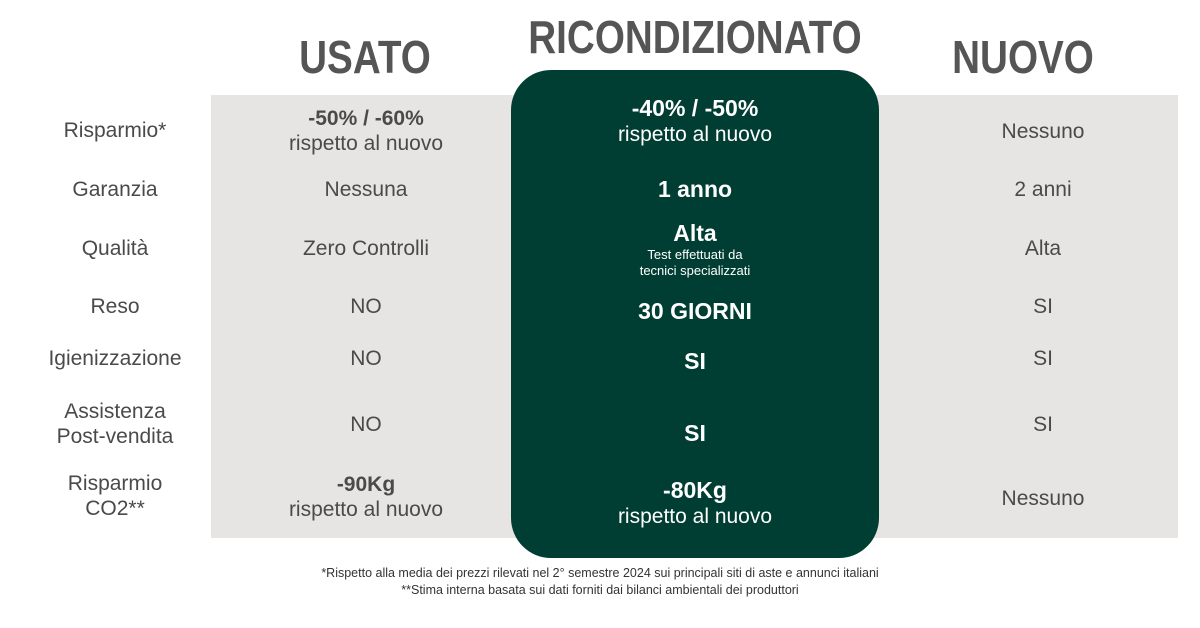 This screenshot has height=628, width=1200. I want to click on usato-reso: NO, so click(366, 306).